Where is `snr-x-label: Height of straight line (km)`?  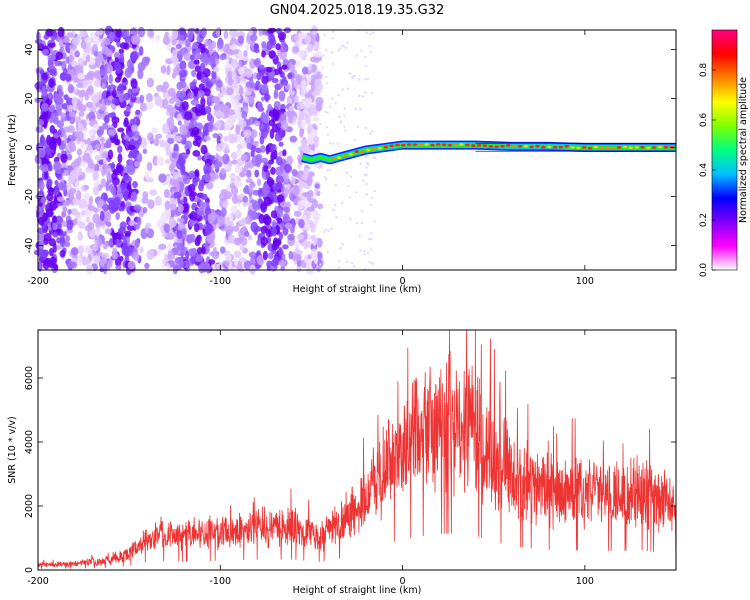 snr-x-label: Height of straight line (km) is located at coordinates (357, 590).